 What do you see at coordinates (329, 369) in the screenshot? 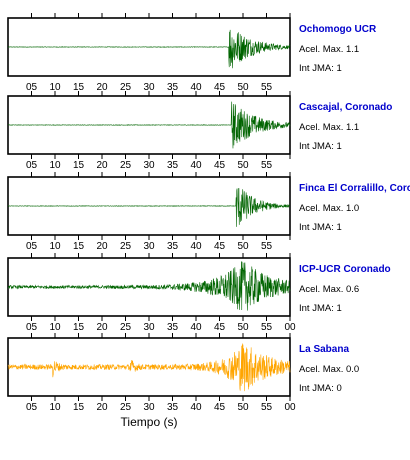
I see `acel-max-label: Acel. Max. 0.0` at bounding box center [329, 369].